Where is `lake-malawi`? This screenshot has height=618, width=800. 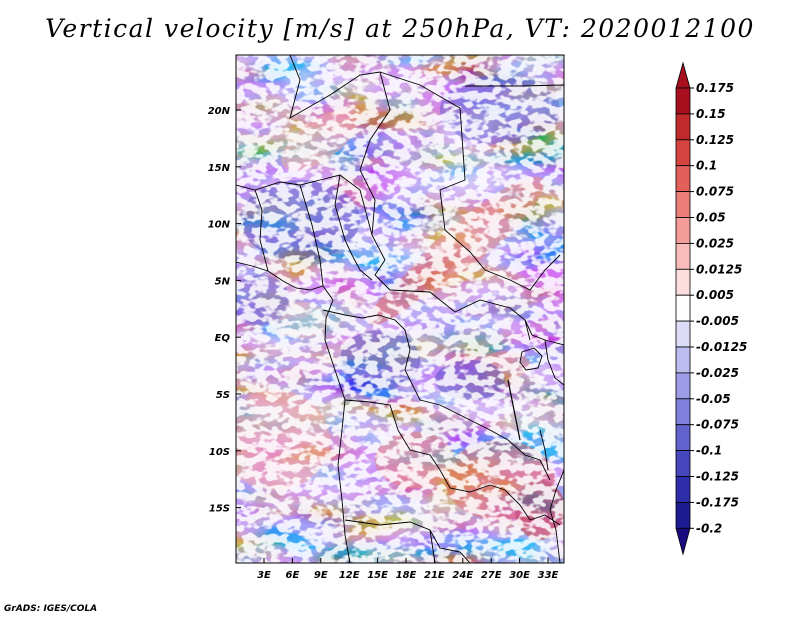
lake-malawi is located at coordinates (544, 450).